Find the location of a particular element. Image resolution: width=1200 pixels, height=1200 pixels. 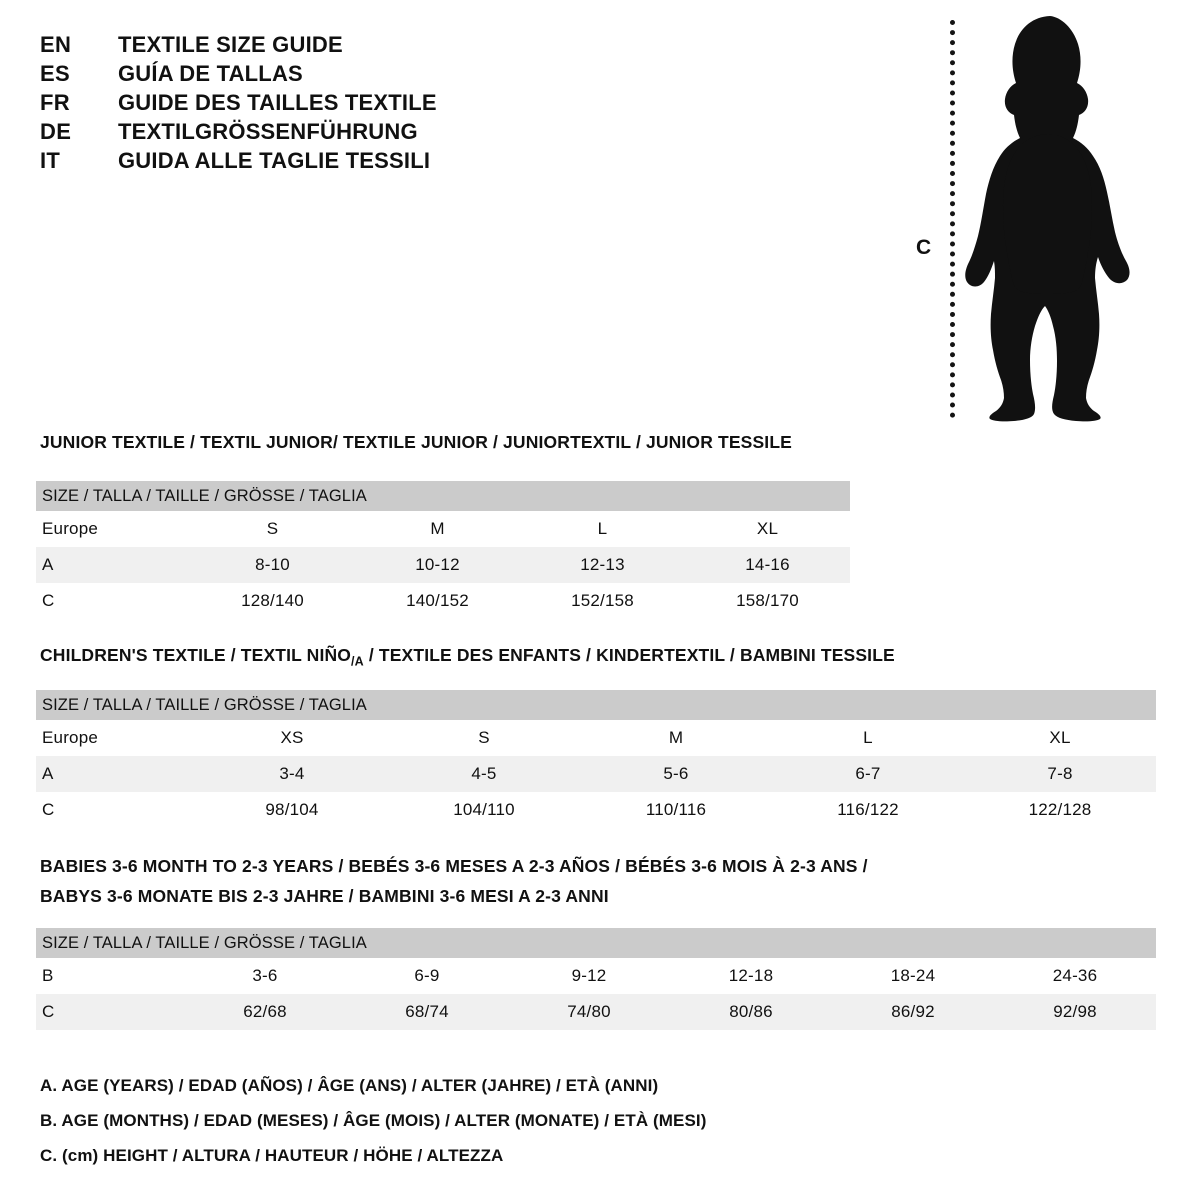

junior-age-l: 12-13 is located at coordinates (602, 565).